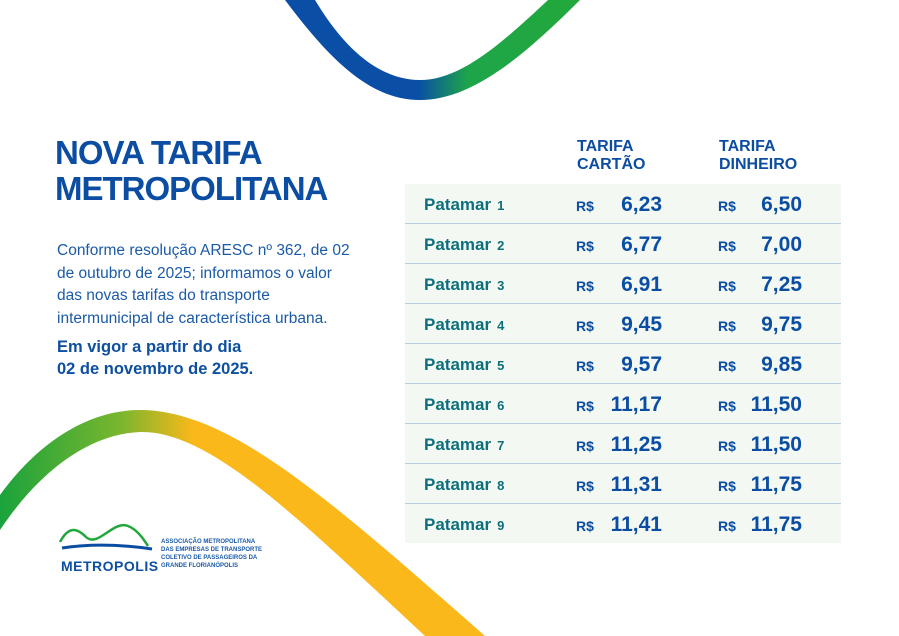 The width and height of the screenshot is (899, 636). I want to click on top-ribbon, so click(432, 50).